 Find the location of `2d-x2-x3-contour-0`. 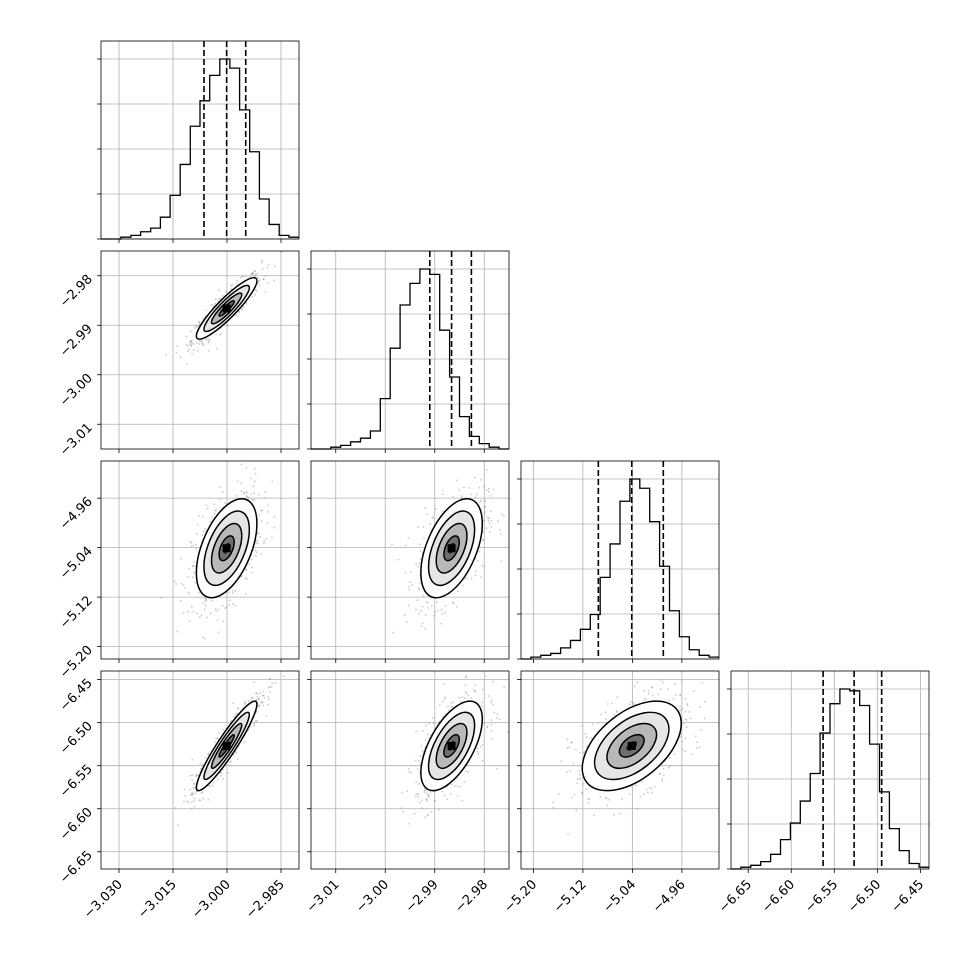

2d-x2-x3-contour-0 is located at coordinates (452, 548).